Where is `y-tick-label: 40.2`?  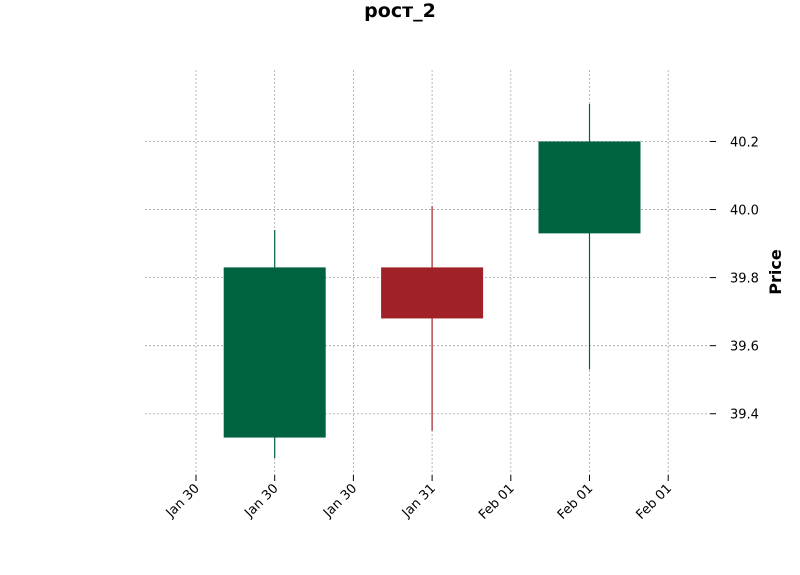
y-tick-label: 40.2 is located at coordinates (744, 142).